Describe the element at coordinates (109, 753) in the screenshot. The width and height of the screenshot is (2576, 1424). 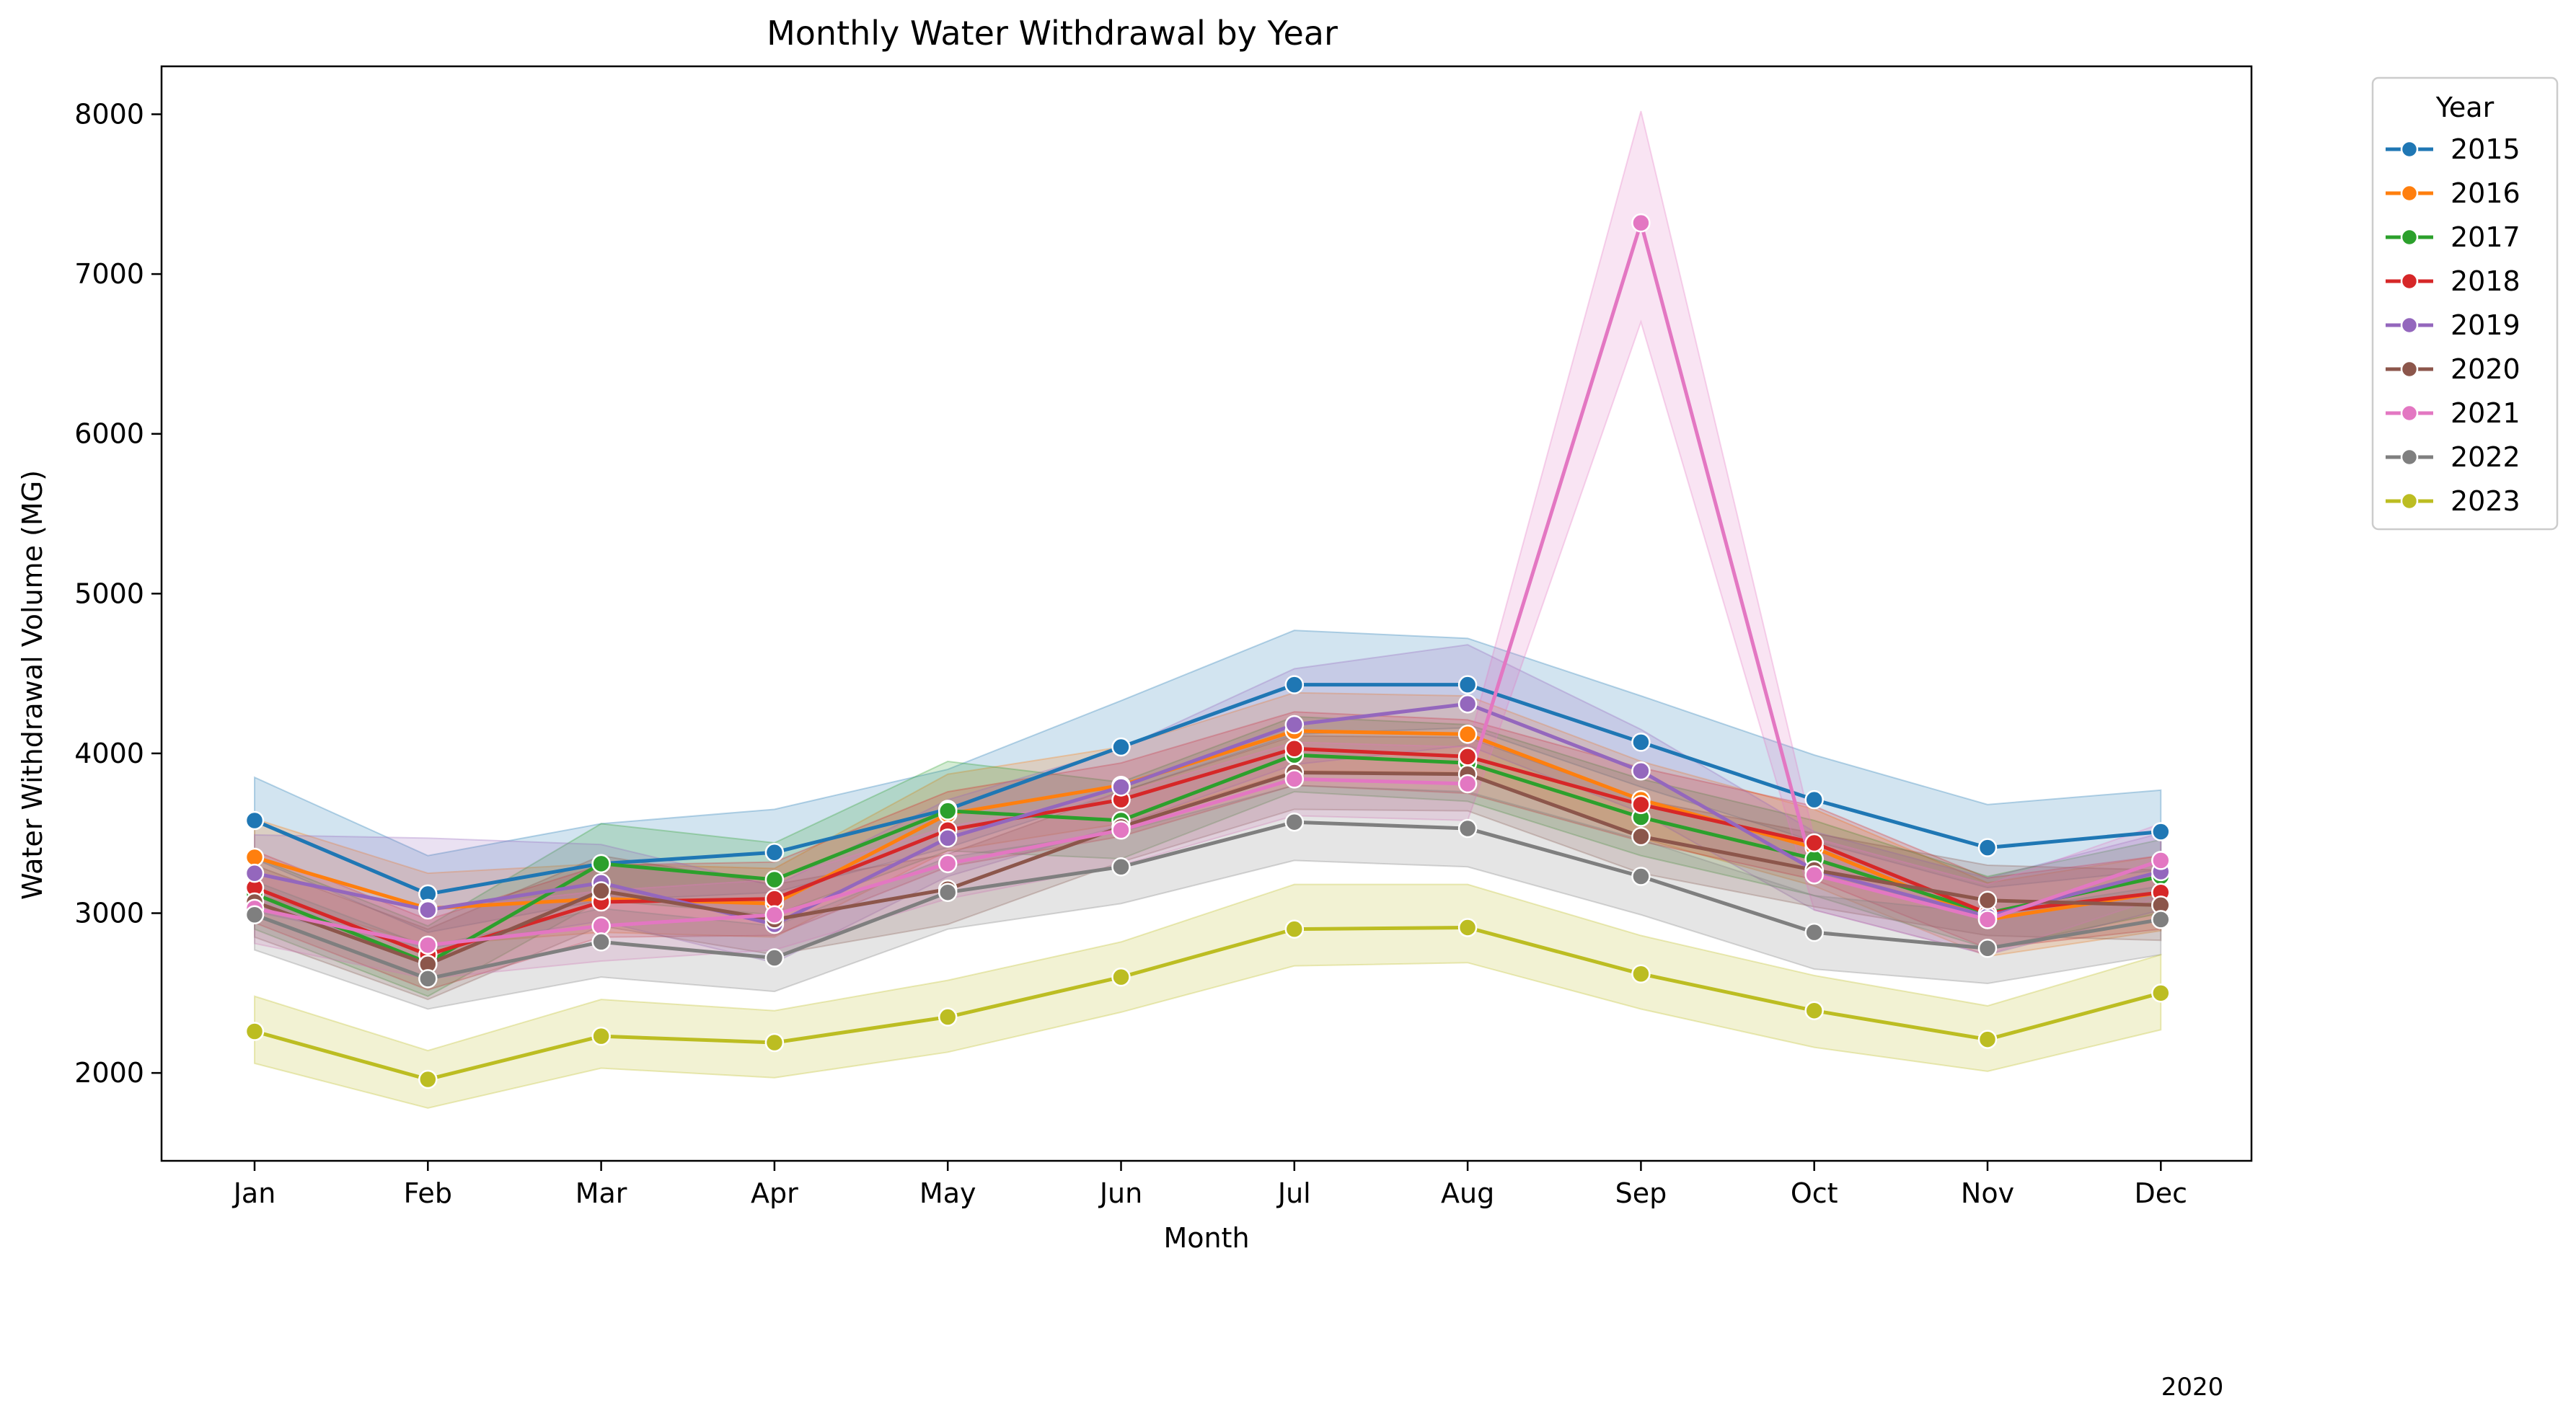
I see `y-tick-label: 4000` at that location.